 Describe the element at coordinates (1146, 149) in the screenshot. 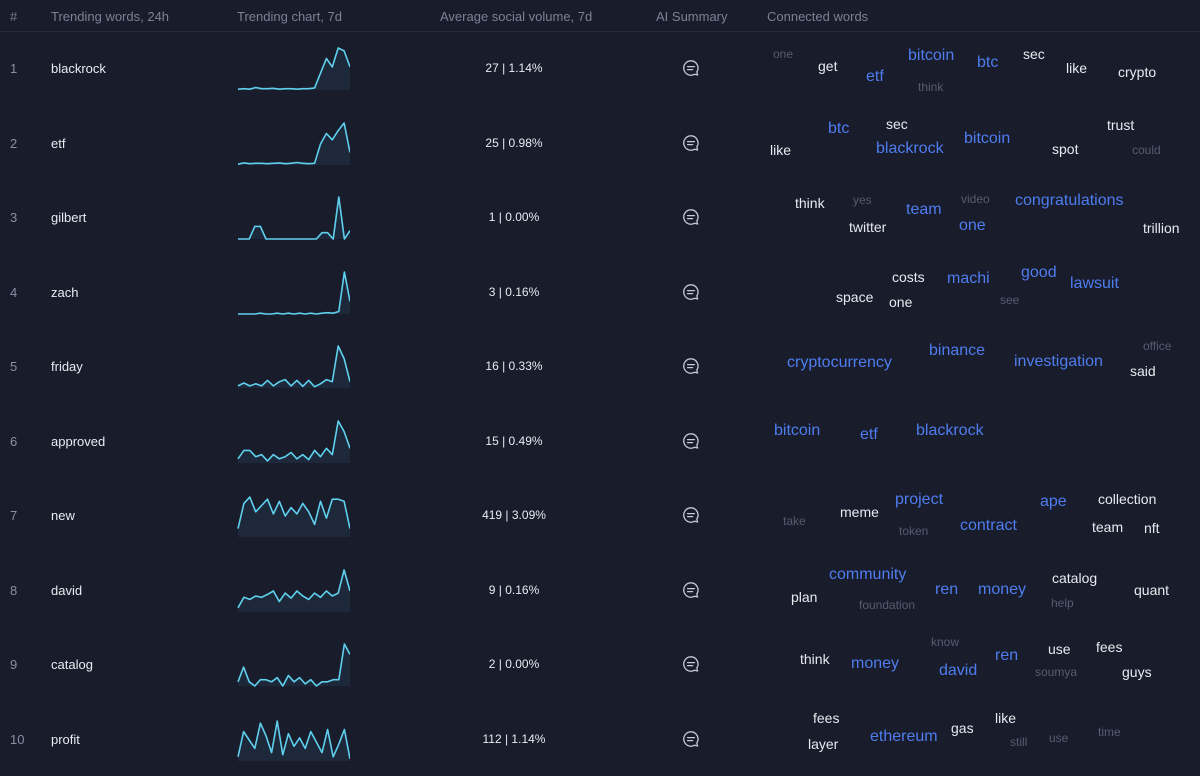

I see `connected-word: could` at that location.